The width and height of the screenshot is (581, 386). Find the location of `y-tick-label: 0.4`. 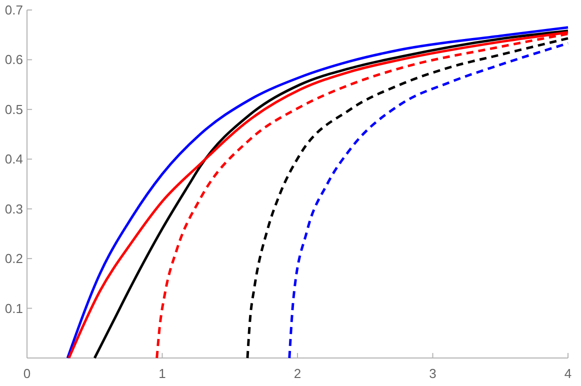

y-tick-label: 0.4 is located at coordinates (13, 159).